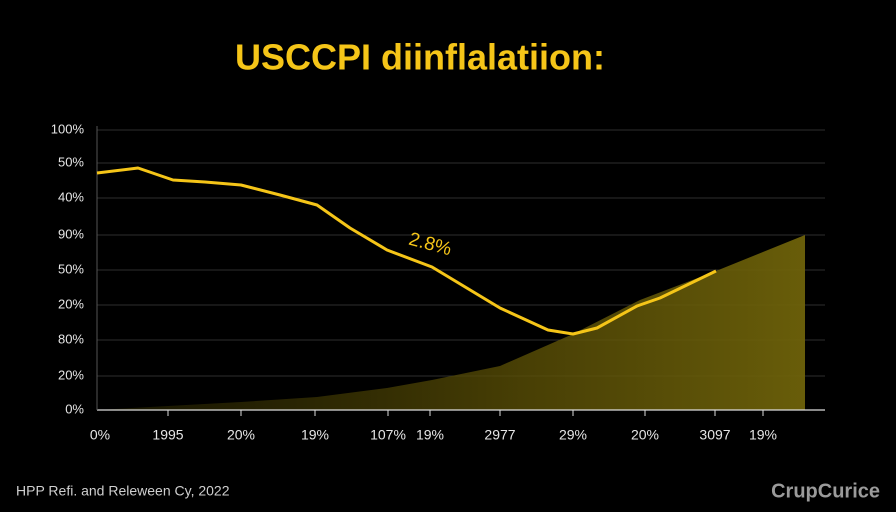  What do you see at coordinates (100, 435) in the screenshot?
I see `x-tick-label: 0%` at bounding box center [100, 435].